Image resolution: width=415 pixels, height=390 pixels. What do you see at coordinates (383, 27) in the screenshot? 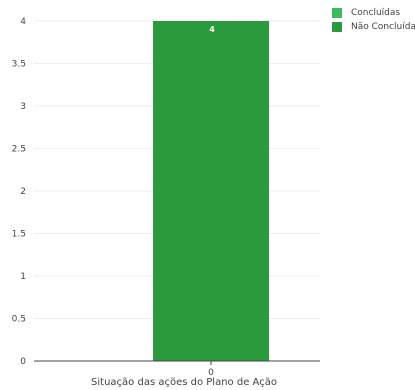
I see `legend-label-nao-concluidas: Não Concluídas` at bounding box center [383, 27].